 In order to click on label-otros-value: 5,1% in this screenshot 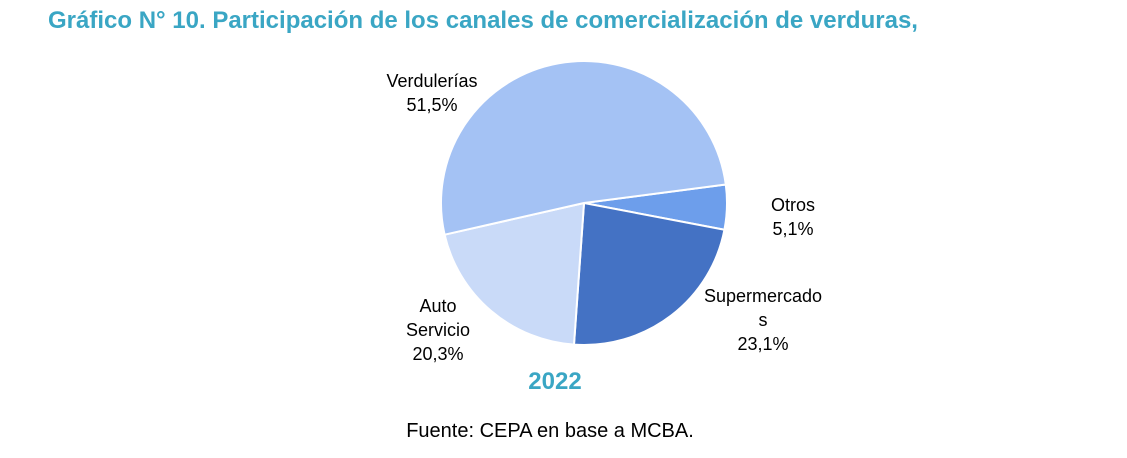, I will do `click(793, 229)`.